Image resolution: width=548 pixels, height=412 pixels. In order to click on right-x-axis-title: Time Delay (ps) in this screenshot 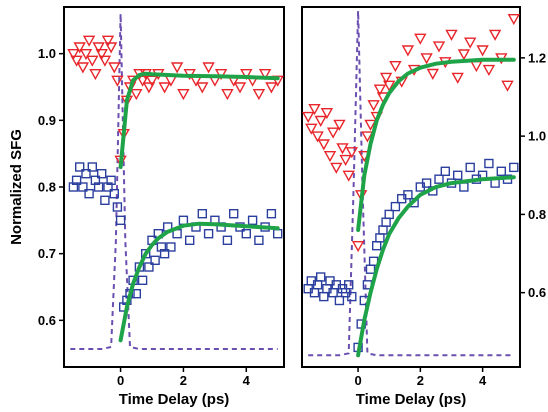, I will do `click(411, 399)`.